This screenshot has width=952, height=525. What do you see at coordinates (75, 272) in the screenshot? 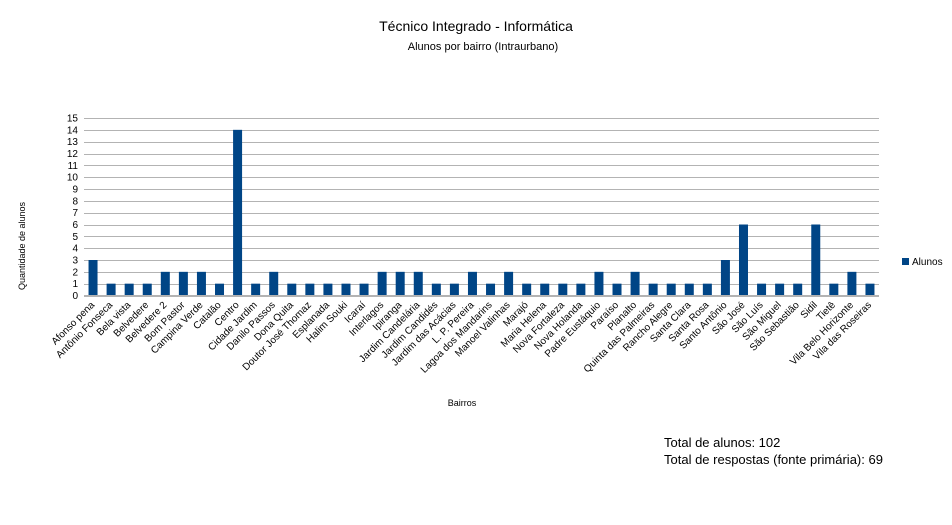
I see `y-tick-label: 2` at bounding box center [75, 272].